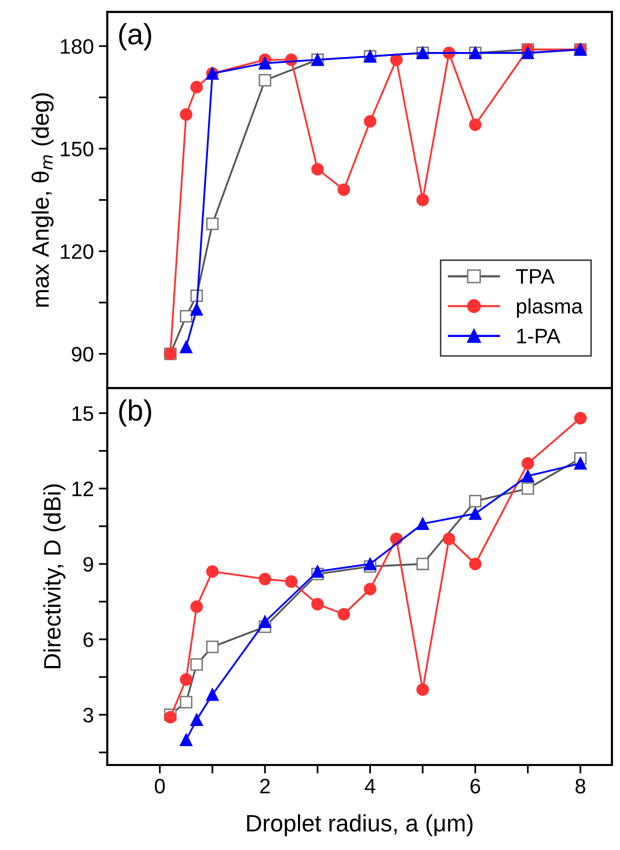  I want to click on annotation: (b), so click(135, 413).